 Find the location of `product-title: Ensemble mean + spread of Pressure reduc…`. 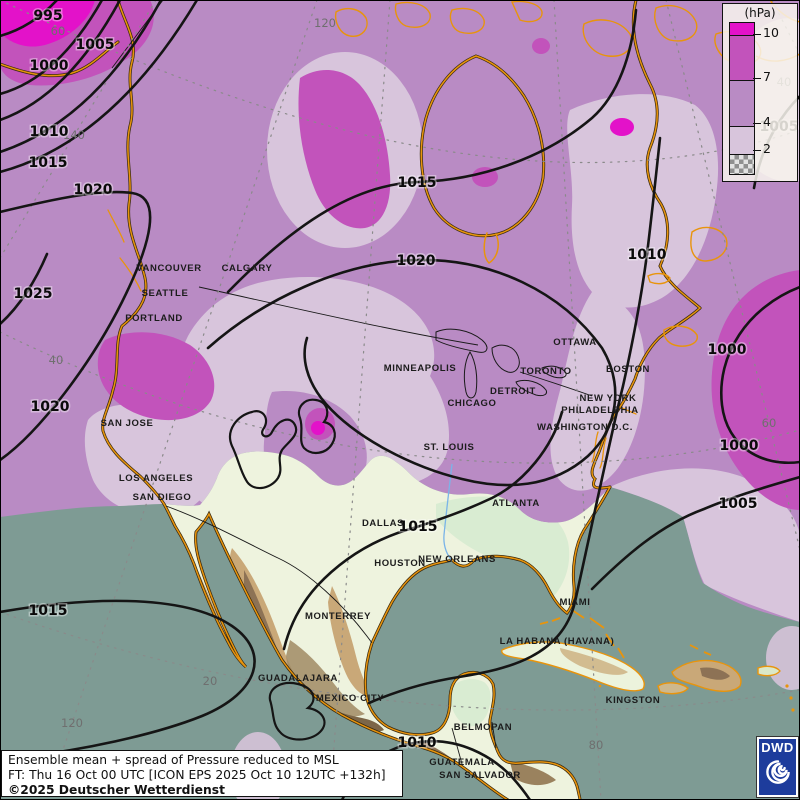

product-title: Ensemble mean + spread of Pressure reduc… is located at coordinates (173, 760).